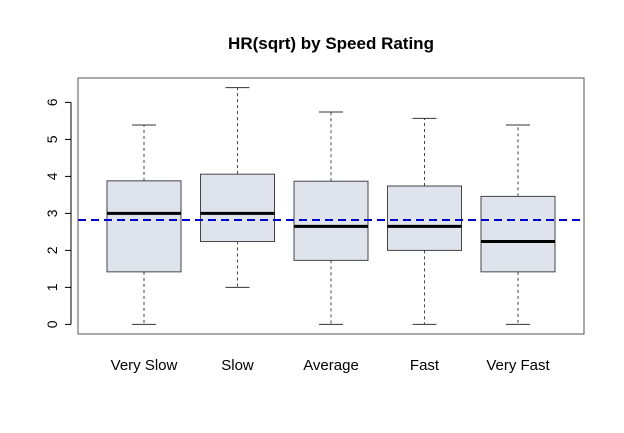 This screenshot has width=624, height=433. What do you see at coordinates (237, 365) in the screenshot?
I see `x-category-label: Slow` at bounding box center [237, 365].